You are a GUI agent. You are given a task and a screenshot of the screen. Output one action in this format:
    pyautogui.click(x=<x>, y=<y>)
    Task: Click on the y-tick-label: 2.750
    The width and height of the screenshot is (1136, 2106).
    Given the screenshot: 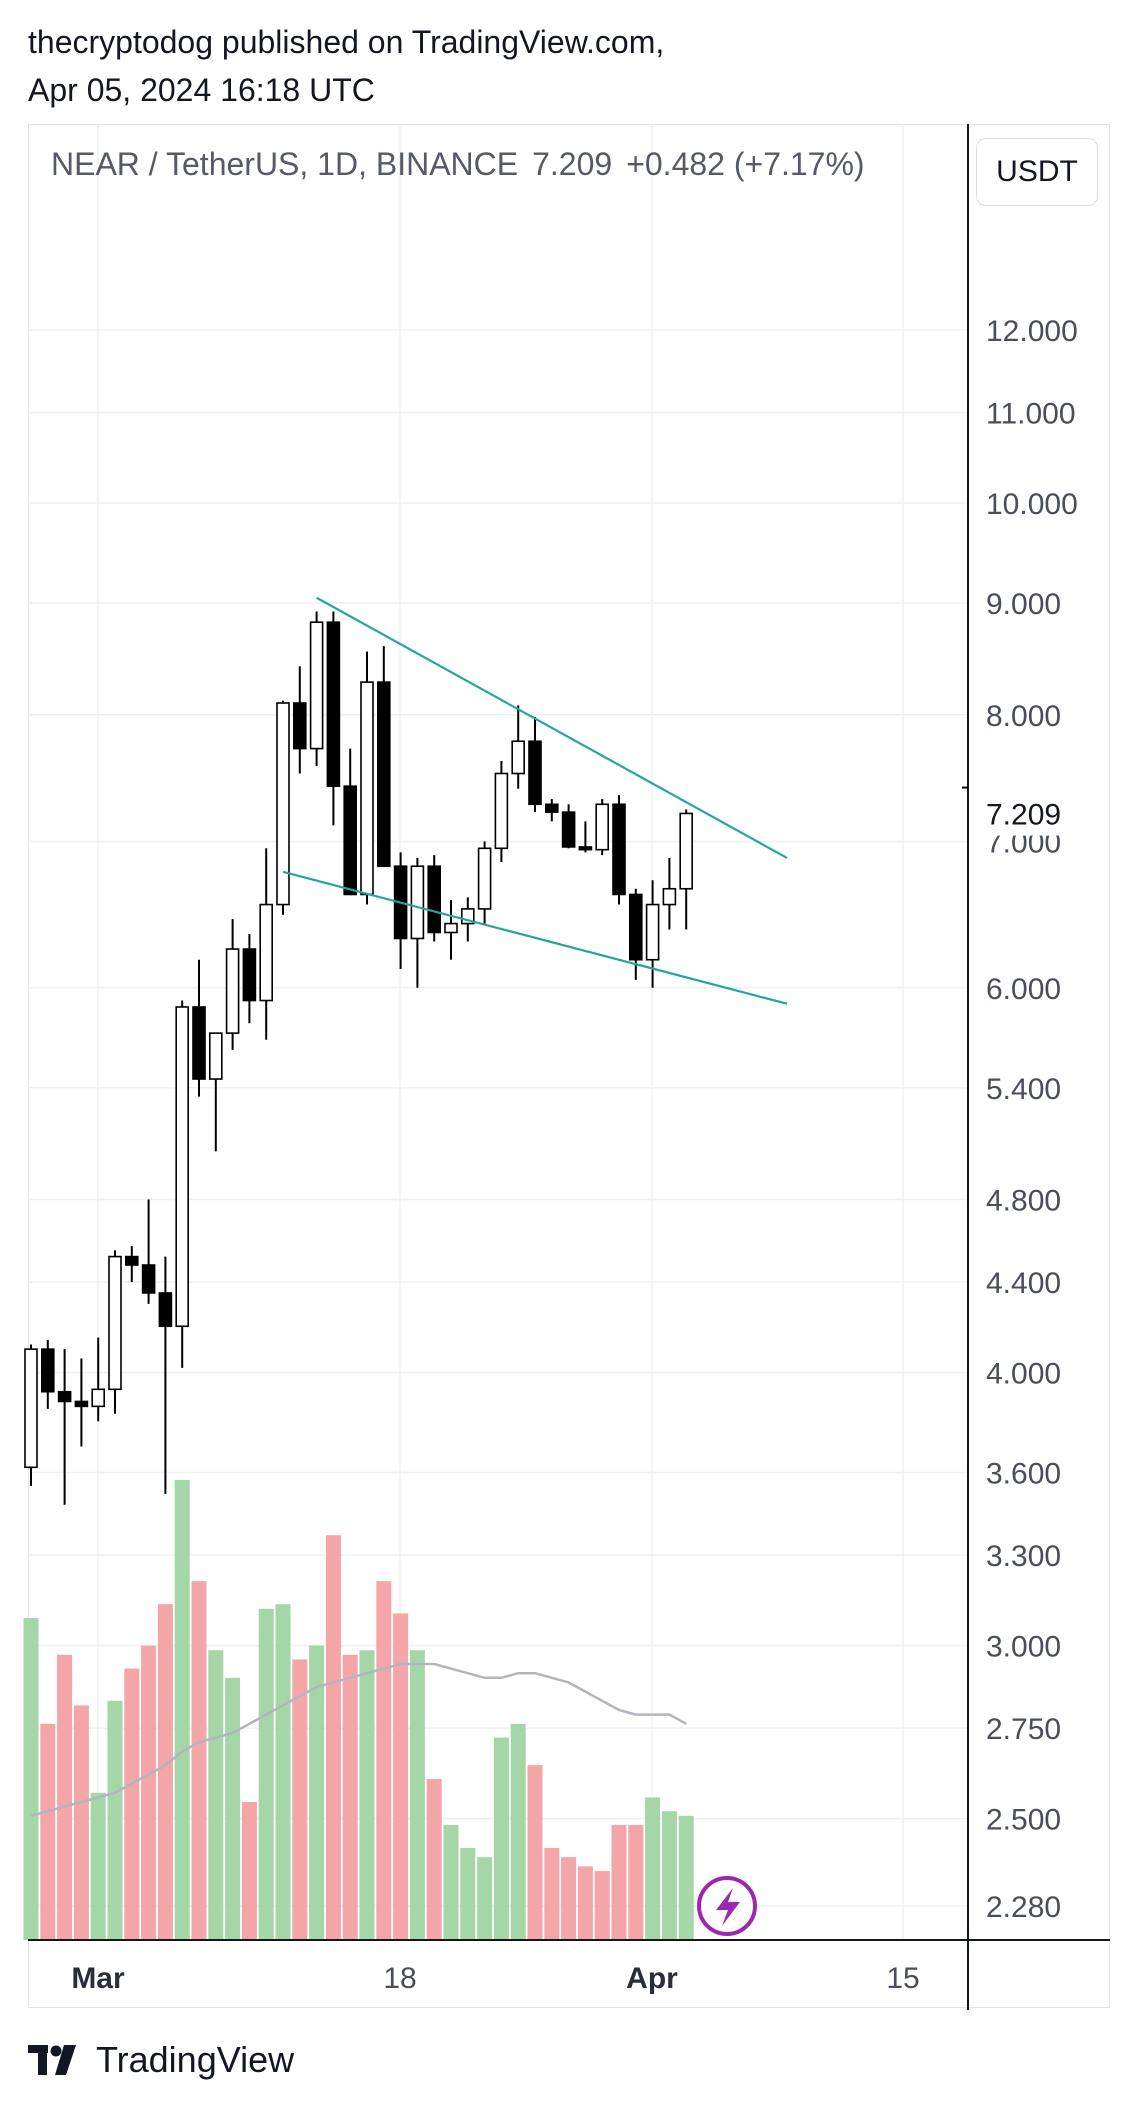 What is the action you would take?
    pyautogui.click(x=1023, y=1729)
    